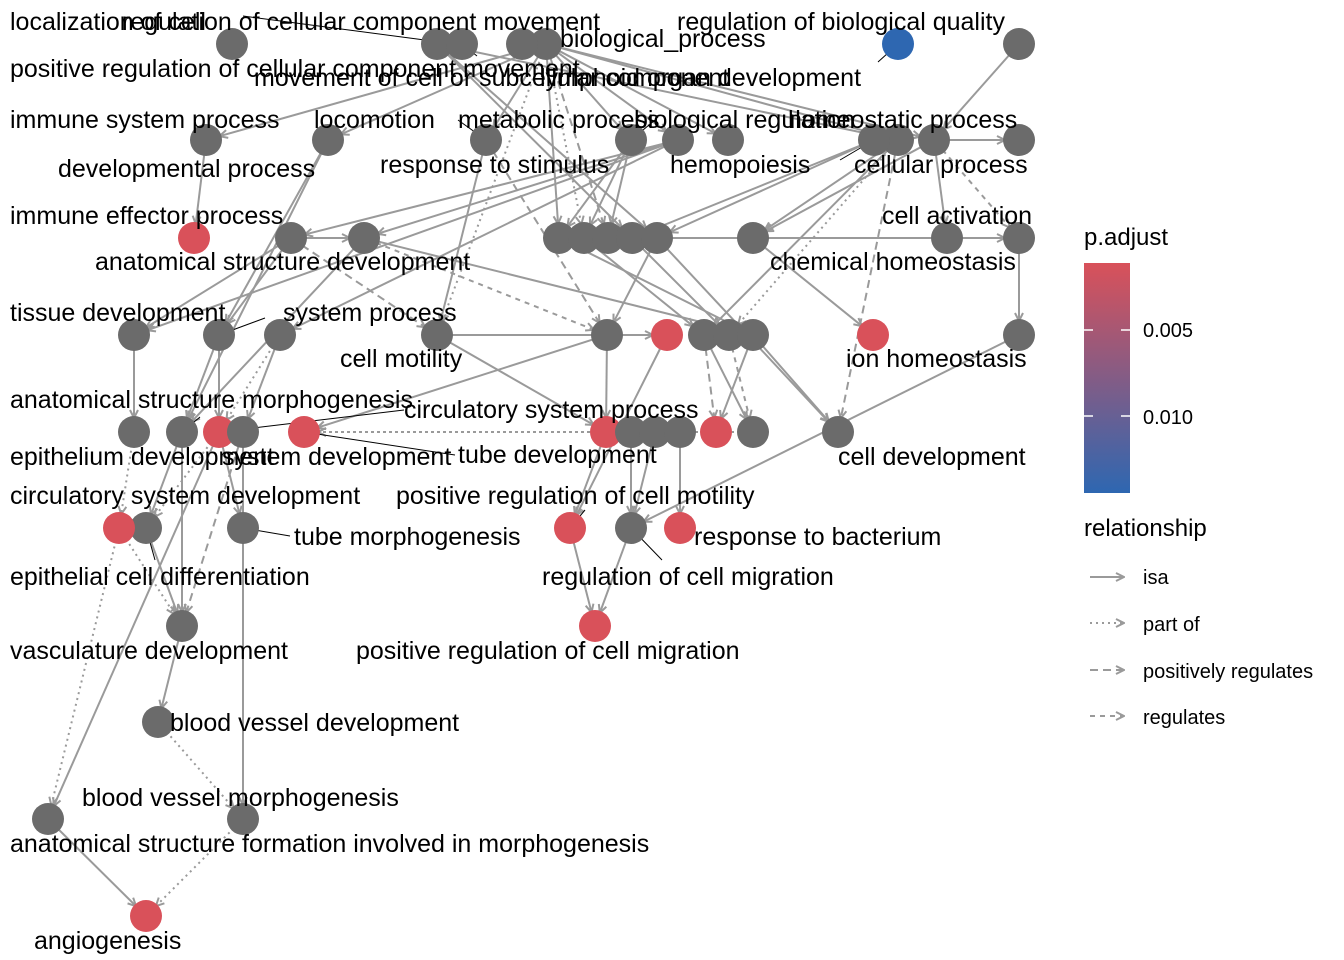  What do you see at coordinates (817, 537) in the screenshot?
I see `node-label-response-to-bacterium: response to bacterium` at bounding box center [817, 537].